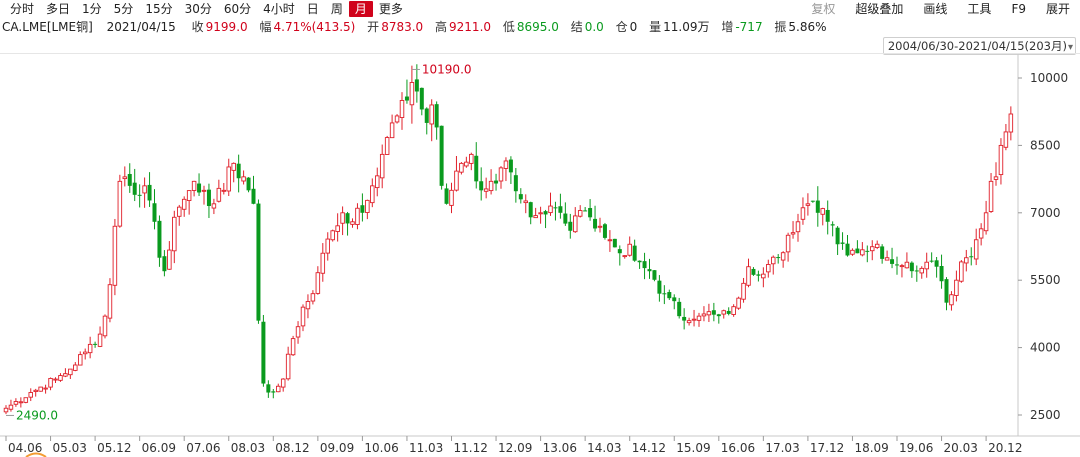 The image size is (1080, 457). I want to click on x-tick-label: 08.03, so click(248, 448).